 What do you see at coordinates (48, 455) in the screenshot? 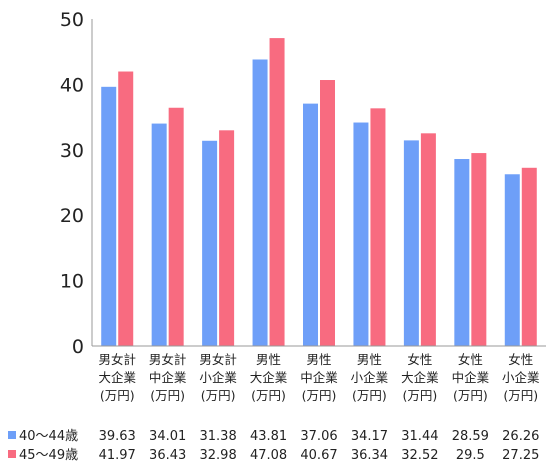
I see `legend-label: 45～49歳` at bounding box center [48, 455].